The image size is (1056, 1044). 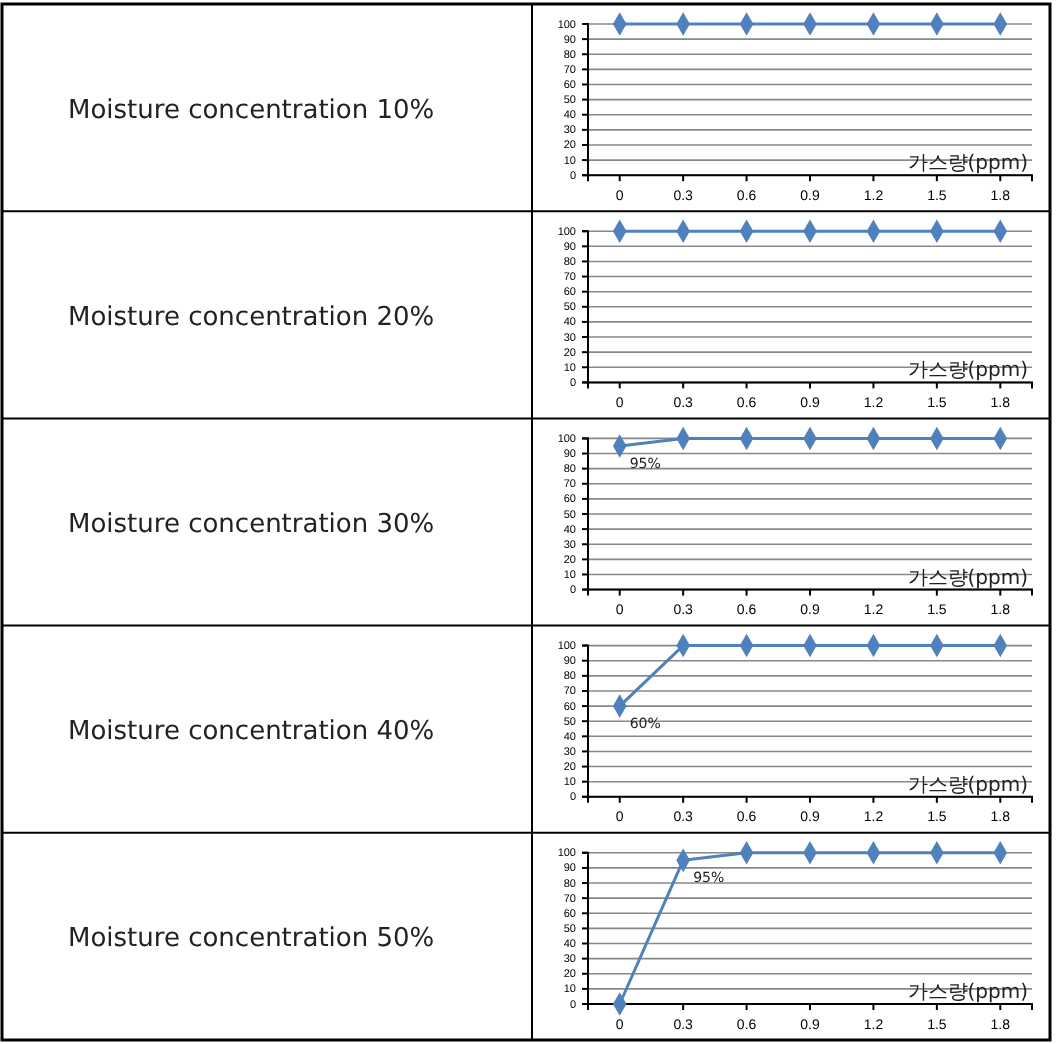 I want to click on text: Moisture concentration 20%, so click(x=251, y=317).